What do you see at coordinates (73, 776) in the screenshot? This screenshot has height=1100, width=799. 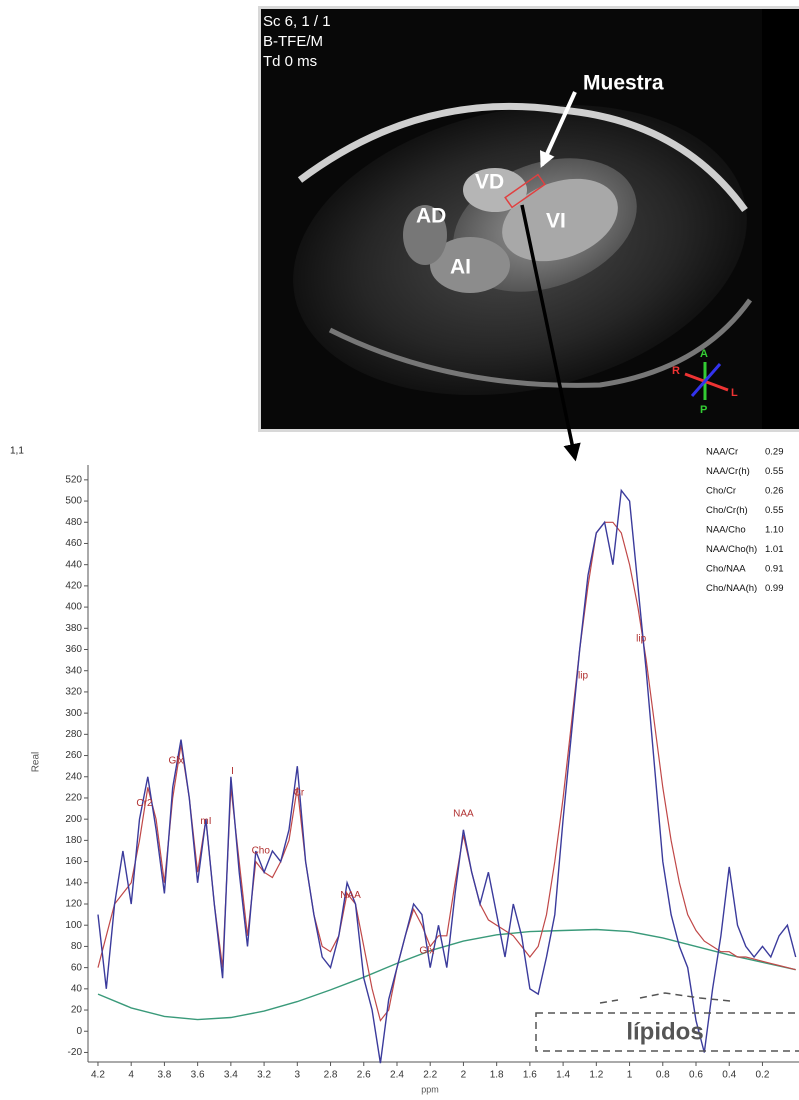 I see `y-tick-label: 240` at bounding box center [73, 776].